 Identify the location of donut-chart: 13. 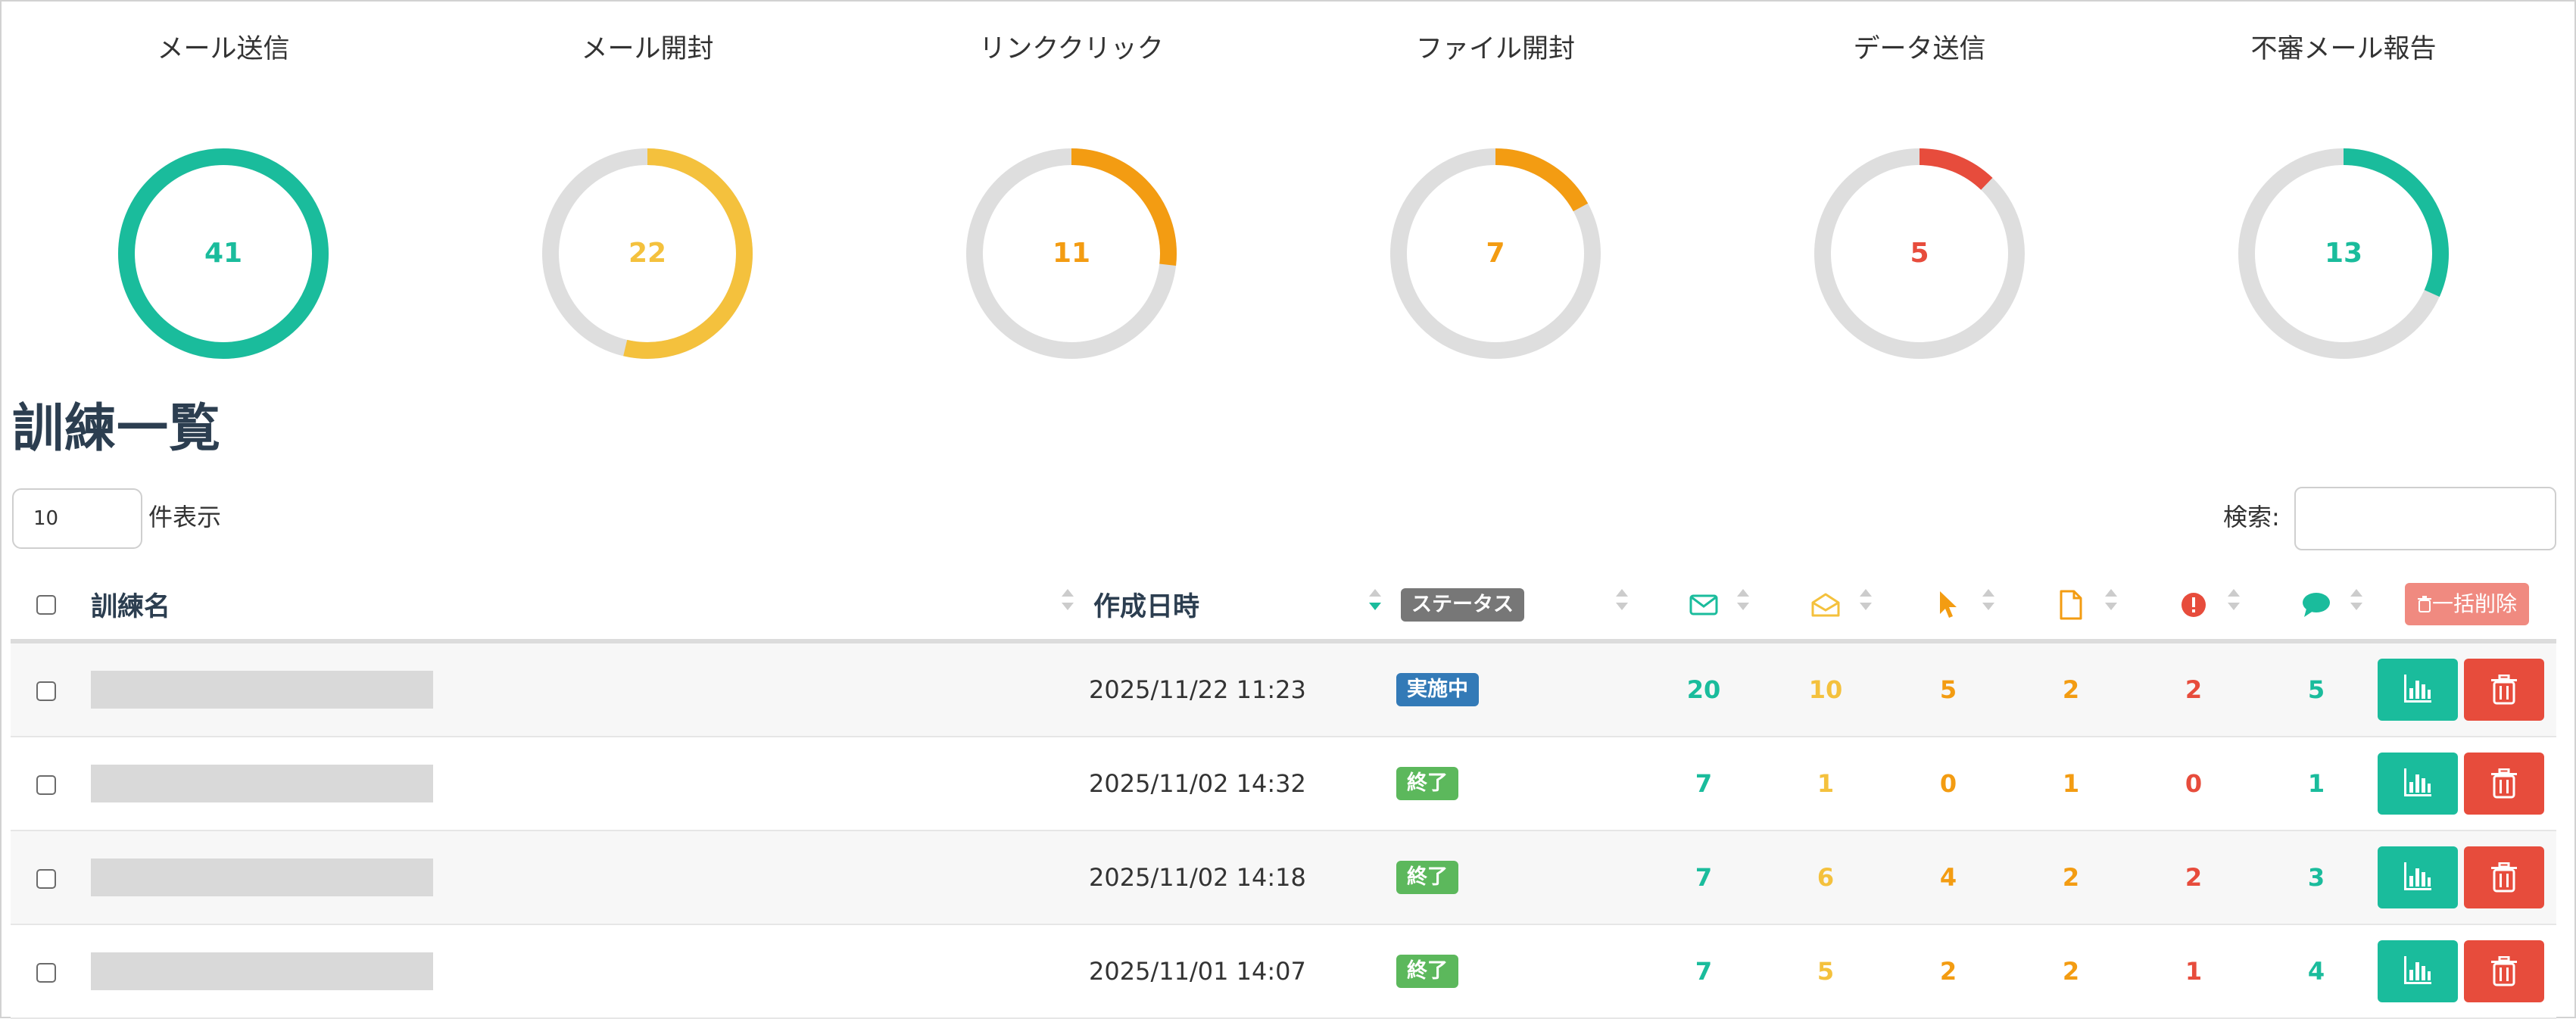
(2343, 253).